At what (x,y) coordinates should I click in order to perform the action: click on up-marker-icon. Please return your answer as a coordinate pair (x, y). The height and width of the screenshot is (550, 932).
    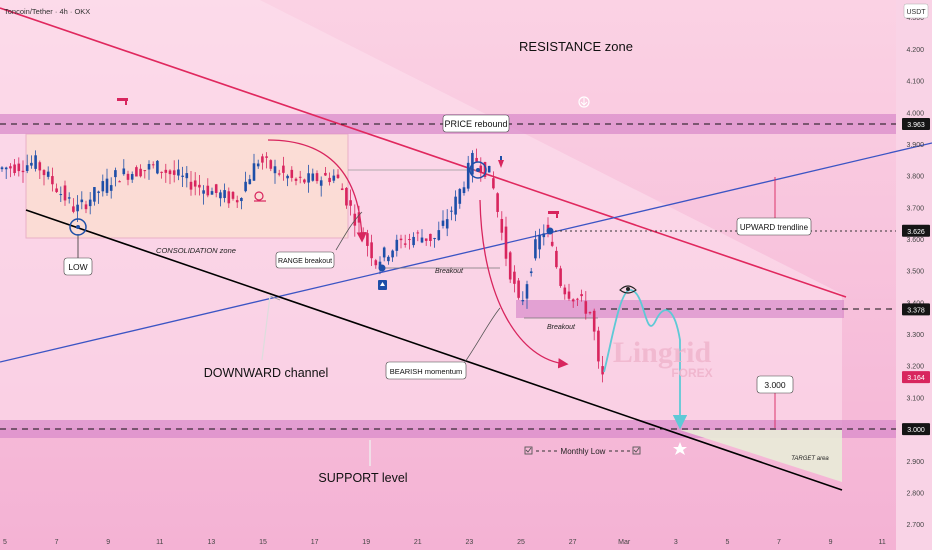
    Looking at the image, I should click on (382, 285).